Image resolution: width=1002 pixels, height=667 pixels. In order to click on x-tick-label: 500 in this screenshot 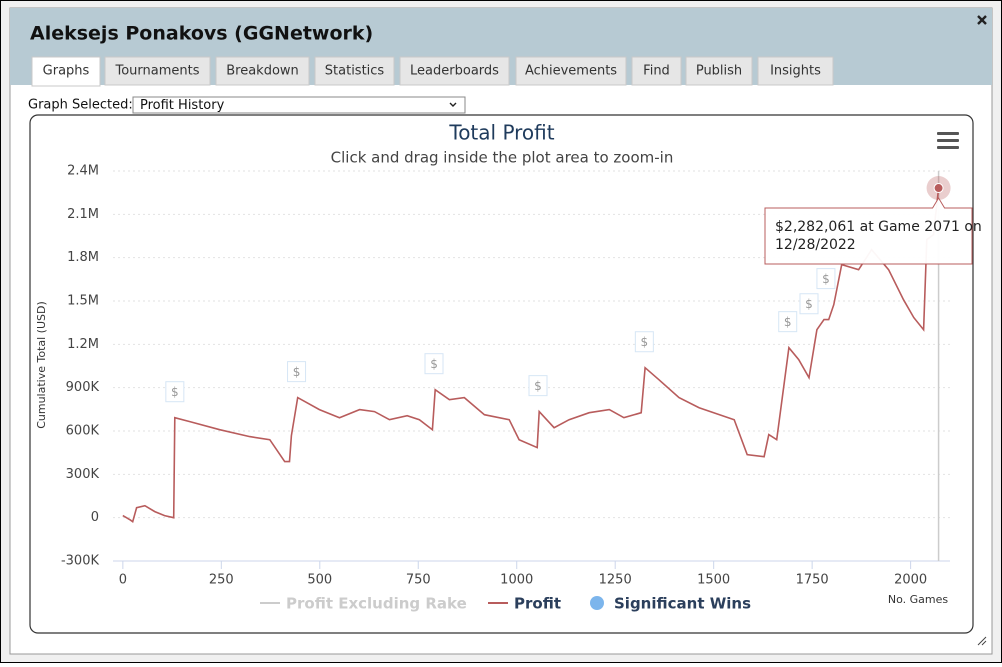, I will do `click(319, 580)`.